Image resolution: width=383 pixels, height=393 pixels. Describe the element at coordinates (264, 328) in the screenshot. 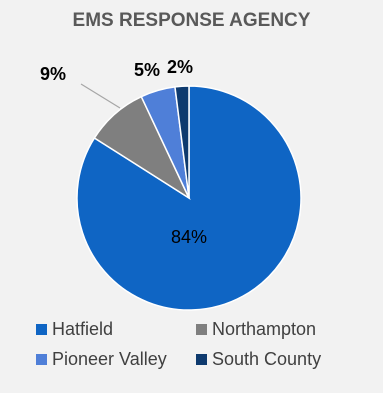

I see `legend-label-northampton: Northampton` at that location.